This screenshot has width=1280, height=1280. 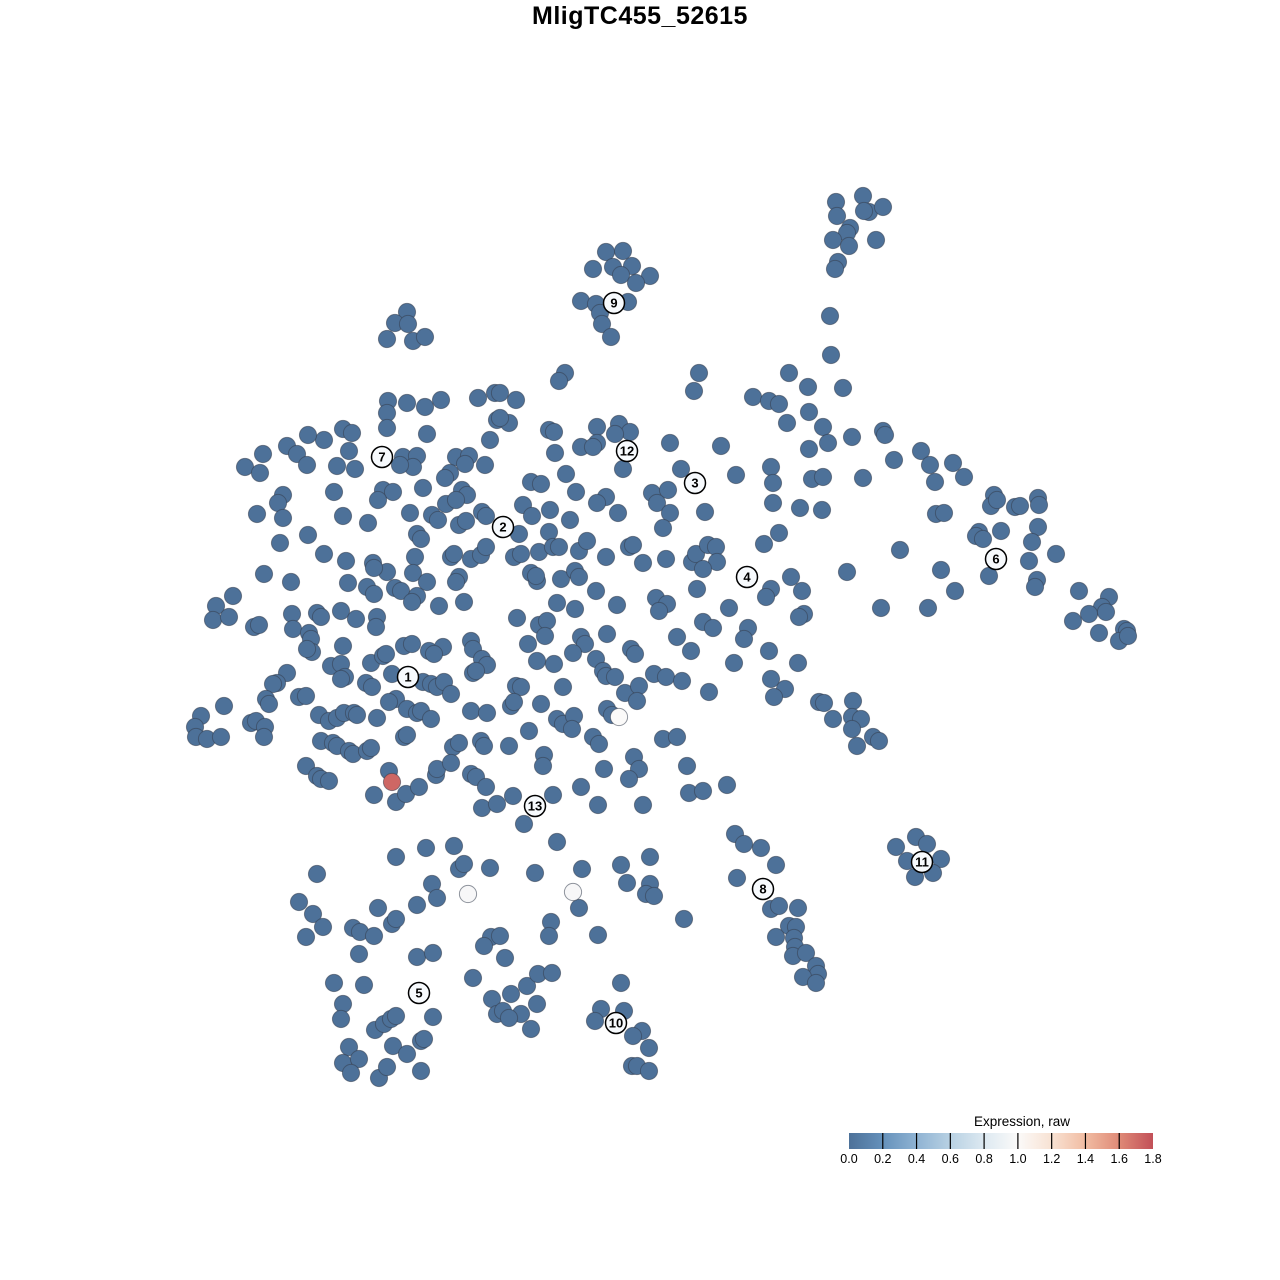 I want to click on data-point-highlight, so click(x=619, y=717).